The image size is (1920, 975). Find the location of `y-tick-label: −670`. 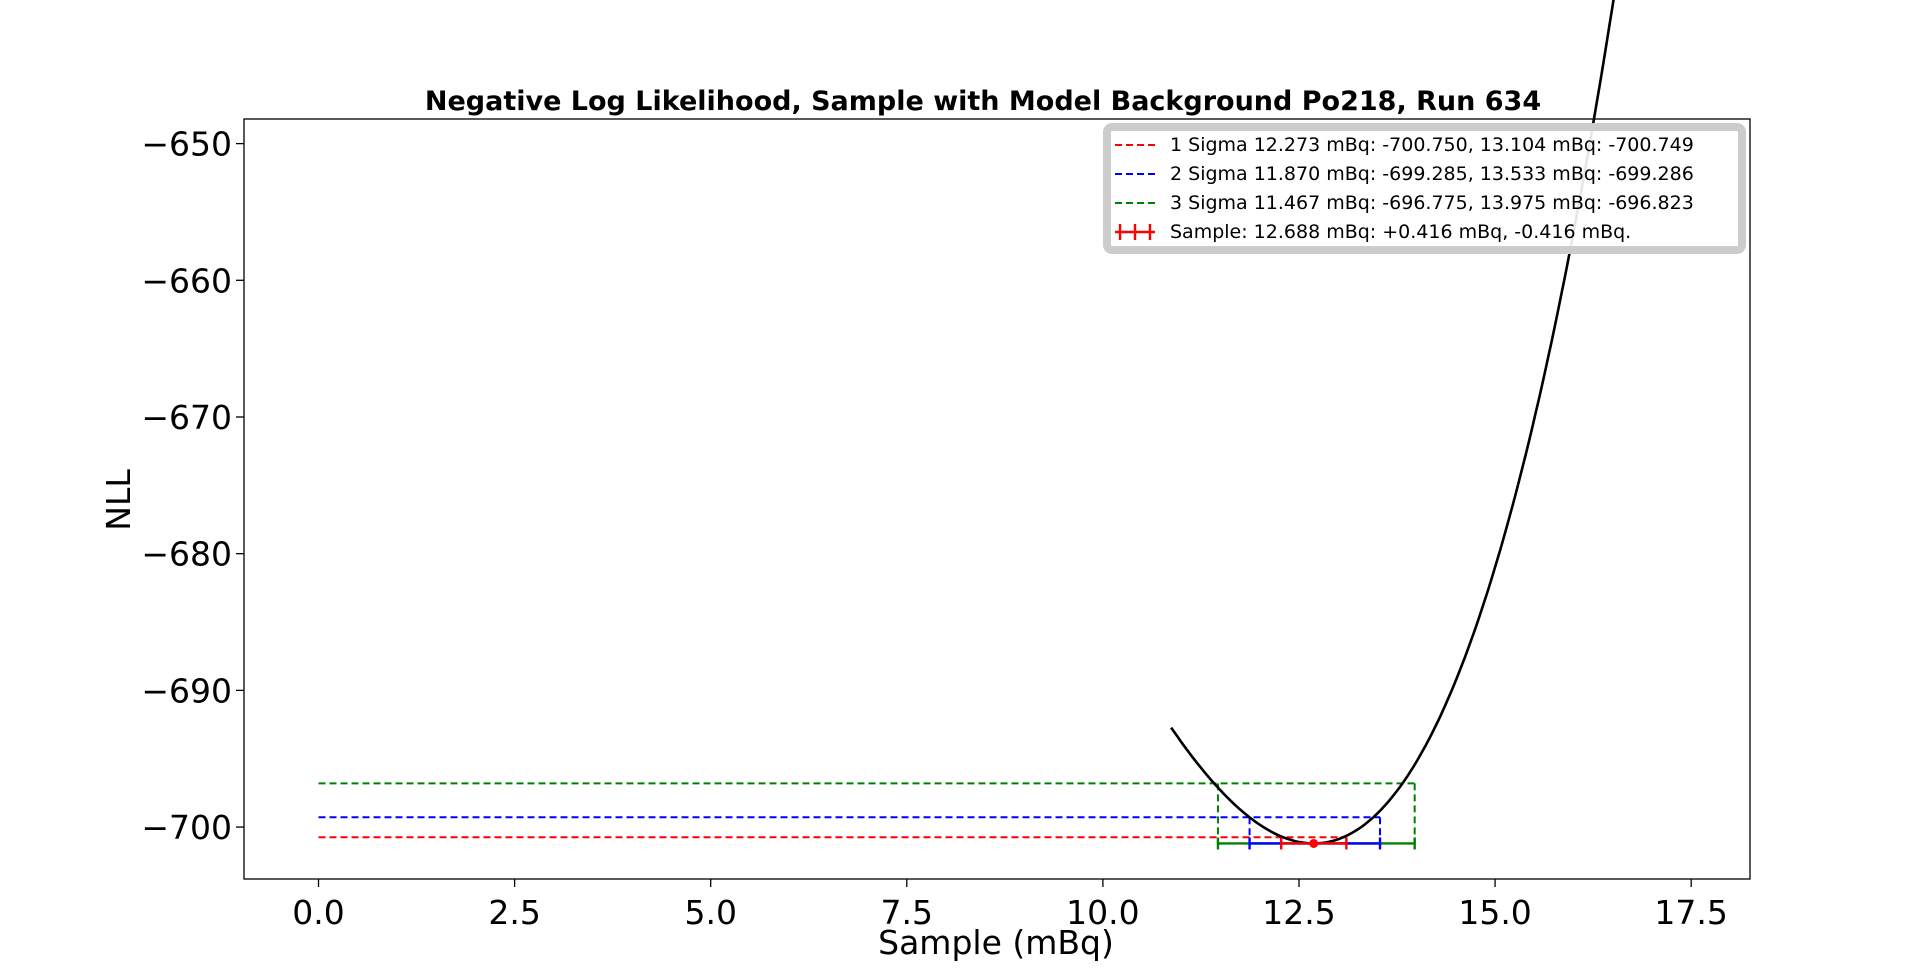

y-tick-label: −670 is located at coordinates (186, 417).